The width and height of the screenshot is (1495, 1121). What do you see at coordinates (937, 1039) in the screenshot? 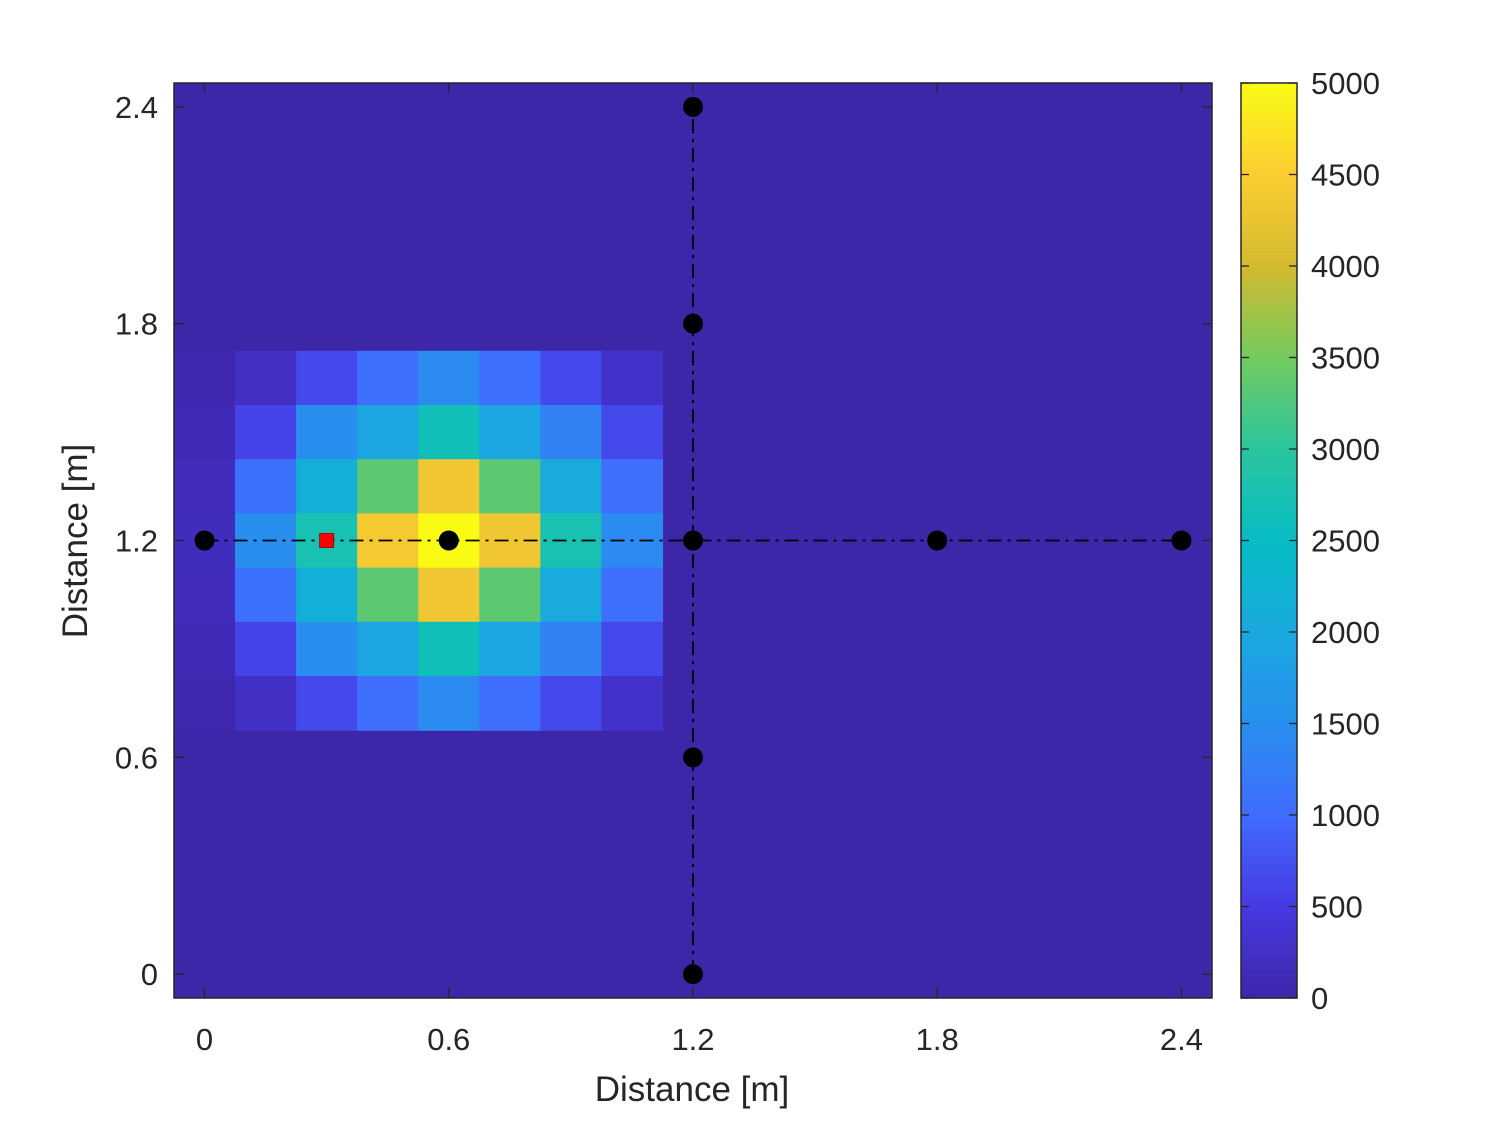
I see `x-tick-label: 1.8` at bounding box center [937, 1039].